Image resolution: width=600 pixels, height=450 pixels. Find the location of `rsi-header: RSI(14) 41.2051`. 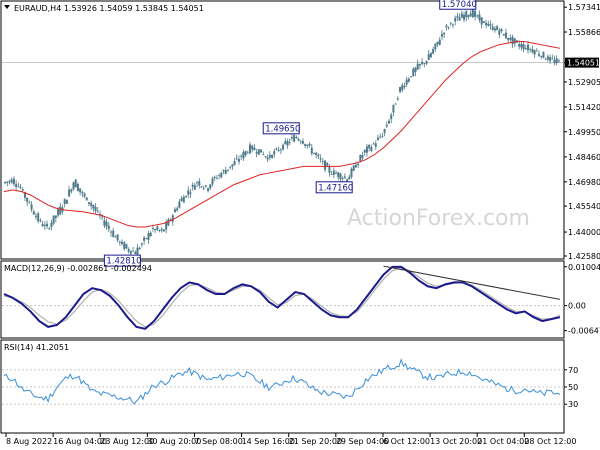

rsi-header: RSI(14) 41.2051 is located at coordinates (36, 347).